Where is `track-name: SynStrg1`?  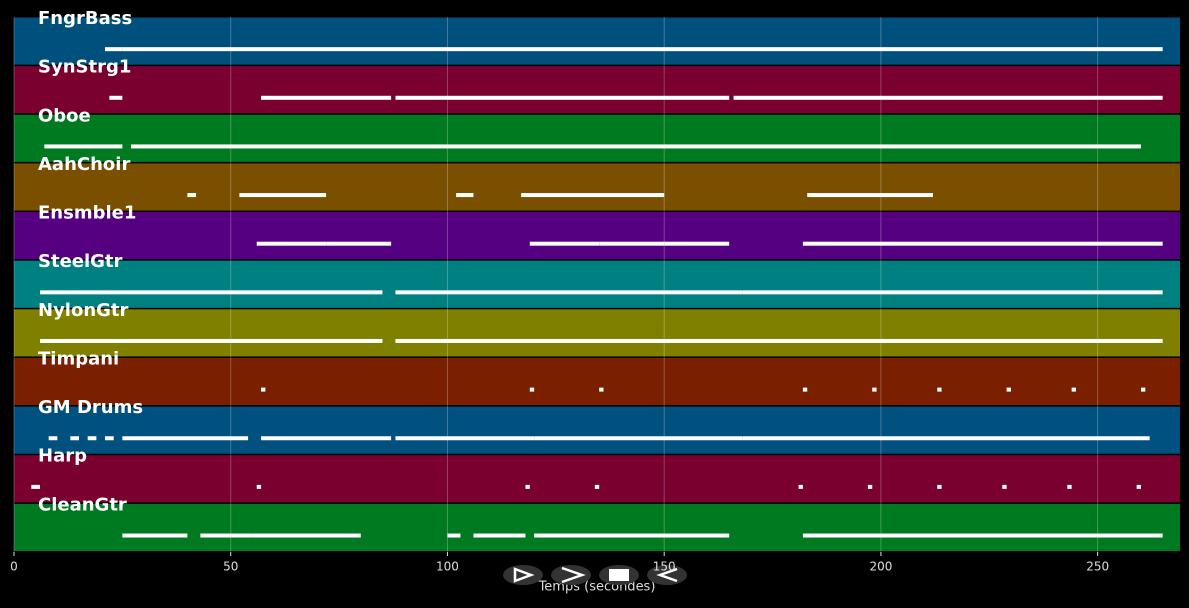
track-name: SynStrg1 is located at coordinates (84, 67).